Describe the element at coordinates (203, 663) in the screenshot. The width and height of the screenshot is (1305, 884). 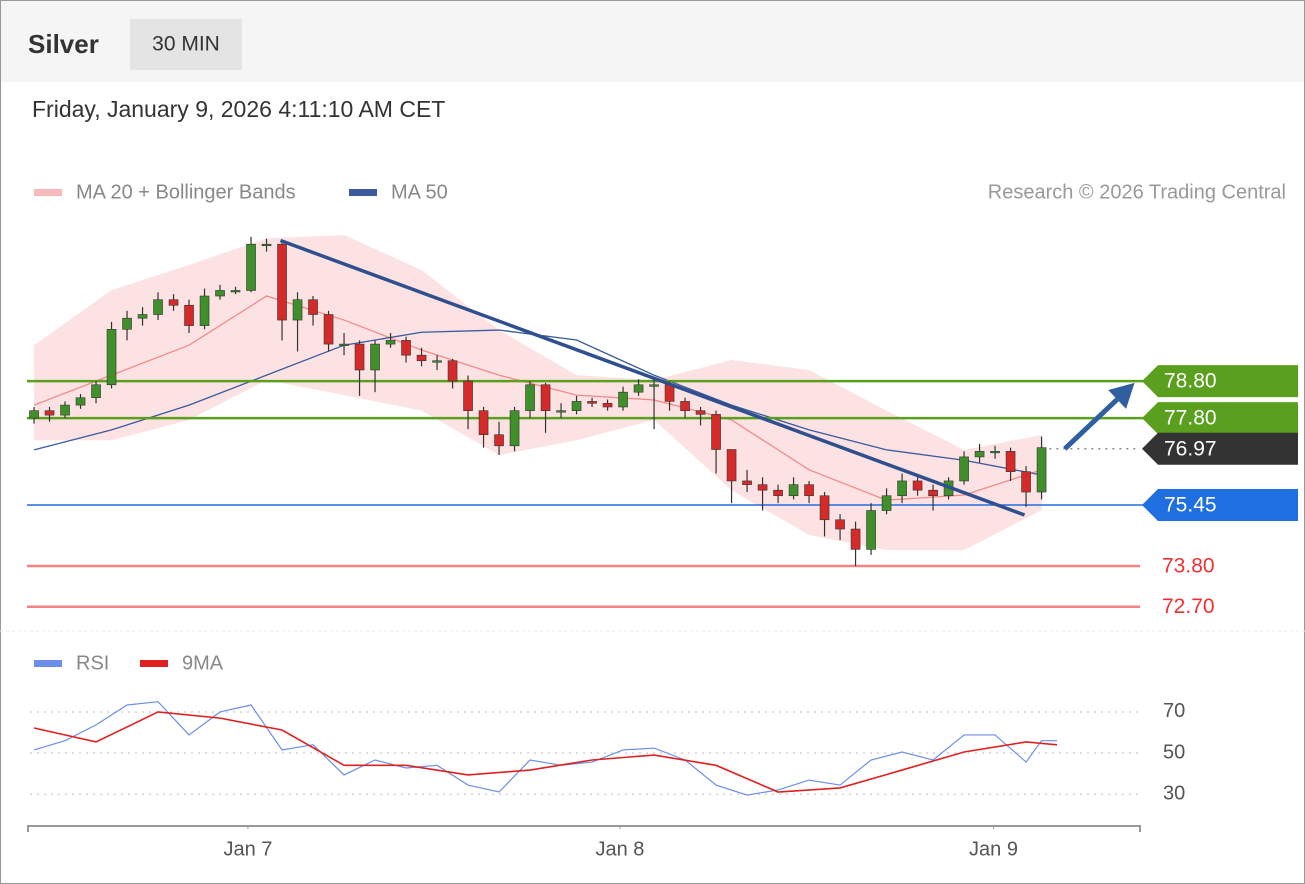
I see `legend-label: 9MA` at that location.